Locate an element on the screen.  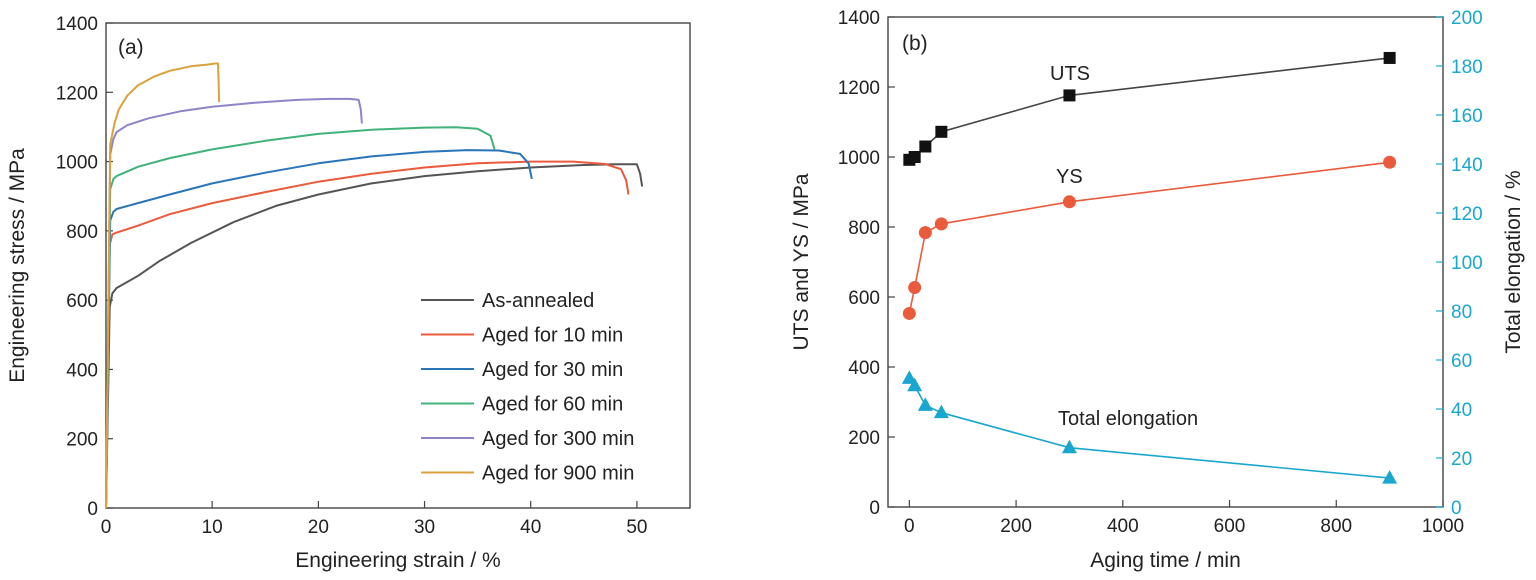
y-axis-label-b: UTS and YS / MPa is located at coordinates (801, 261).